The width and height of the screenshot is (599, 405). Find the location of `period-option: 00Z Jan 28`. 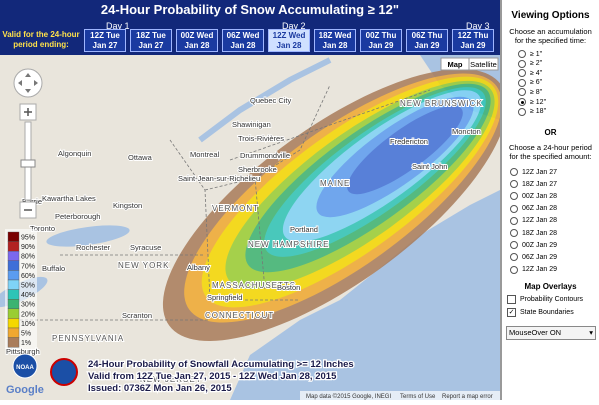

period-option: 00Z Jan 28 is located at coordinates (533, 196).